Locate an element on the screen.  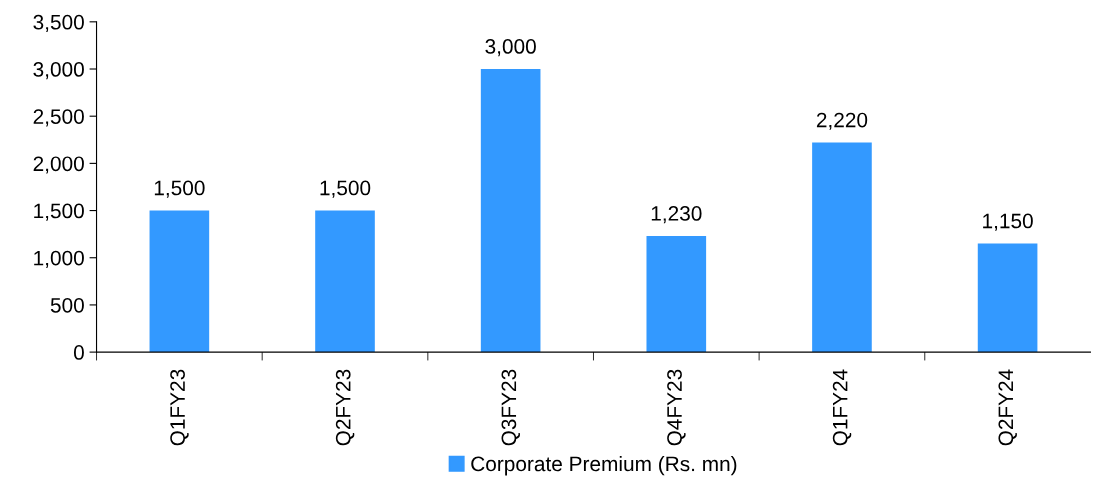
data-label: 1,230 is located at coordinates (676, 215).